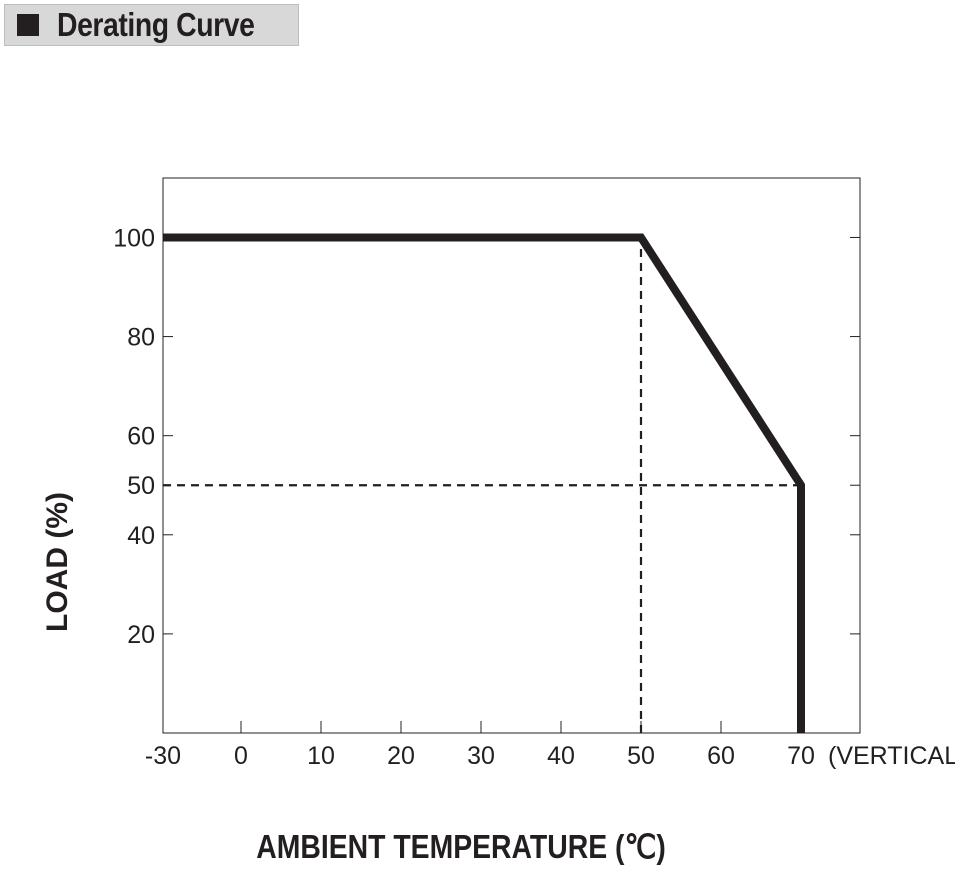 This screenshot has height=886, width=955. I want to click on x-axis-title: AMBIENT TEMPERATURE (℃), so click(461, 847).